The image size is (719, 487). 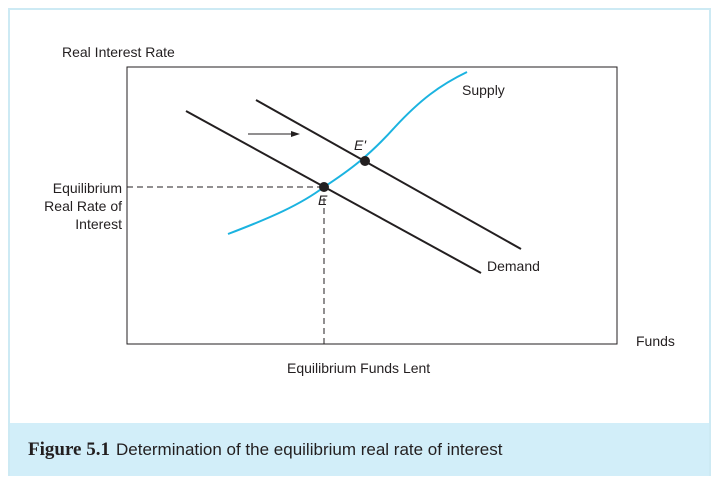 I want to click on supply-label: Supply, so click(x=483, y=90).